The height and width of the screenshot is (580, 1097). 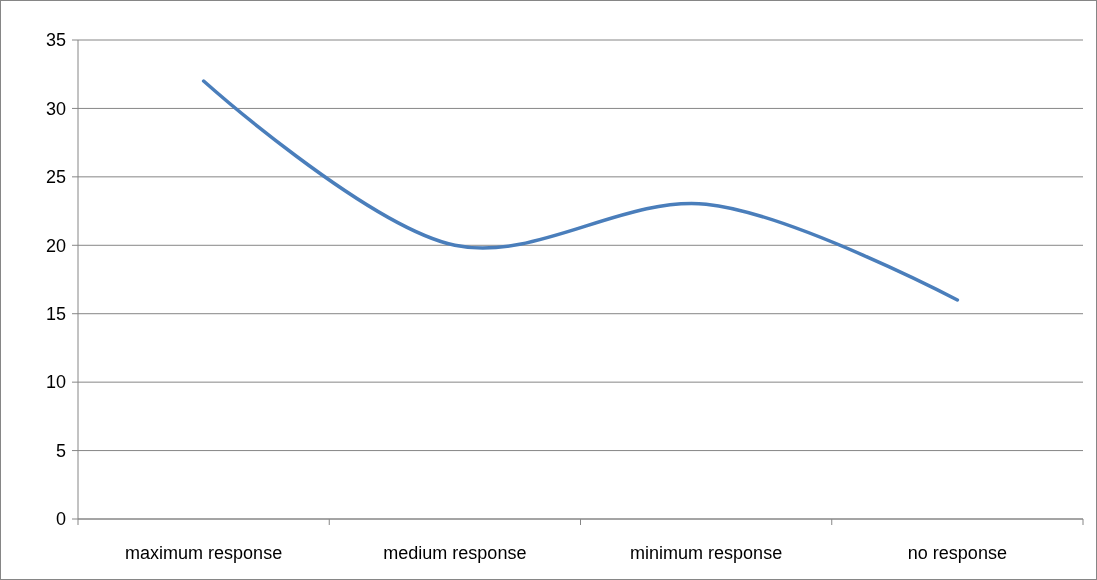 I want to click on y-tick-label: 25, so click(x=55, y=177).